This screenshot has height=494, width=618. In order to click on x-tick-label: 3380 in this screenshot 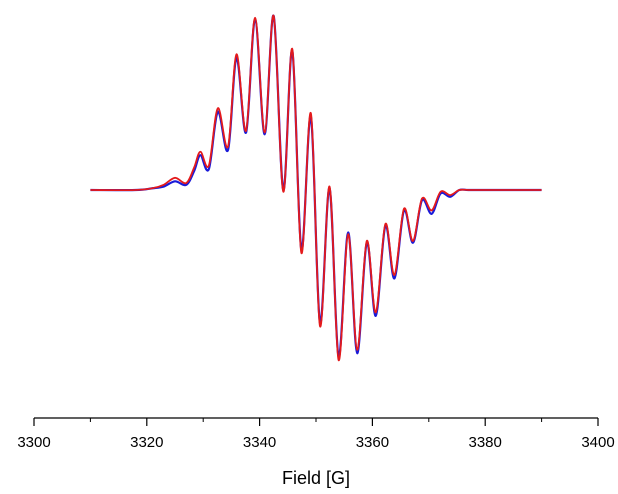, I will do `click(485, 442)`.